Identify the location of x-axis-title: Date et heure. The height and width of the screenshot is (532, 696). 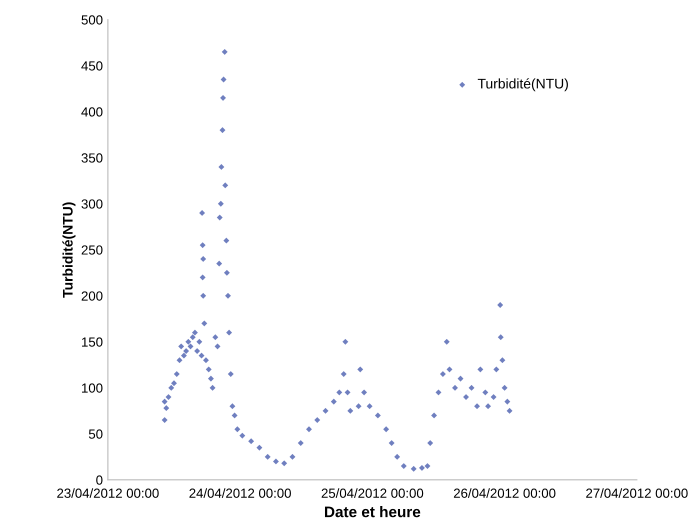
(372, 512).